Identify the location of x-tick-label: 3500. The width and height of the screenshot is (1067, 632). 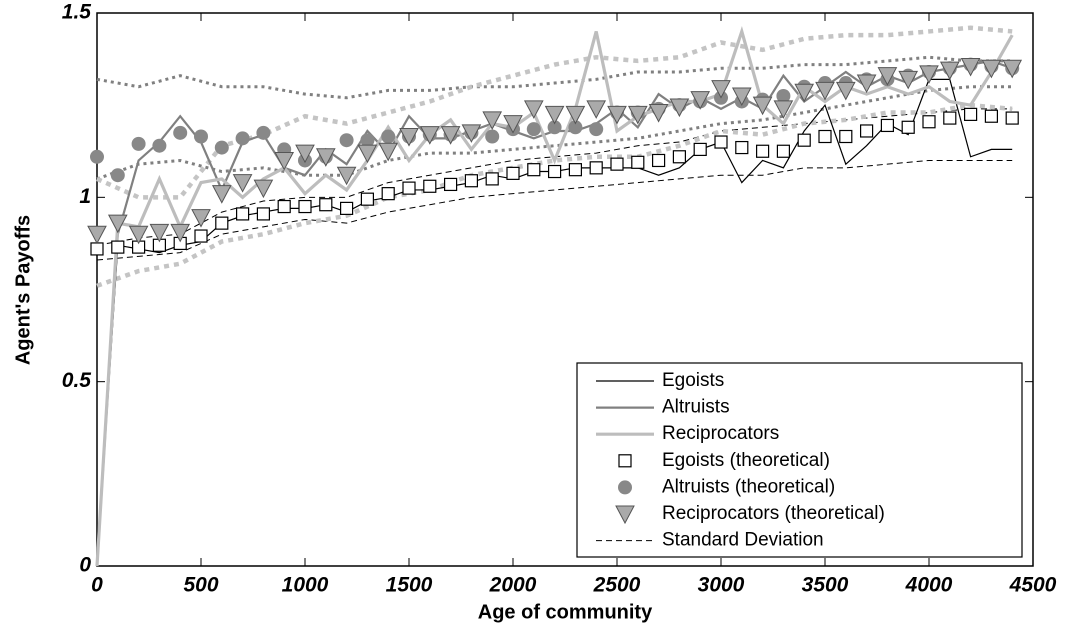
(825, 585).